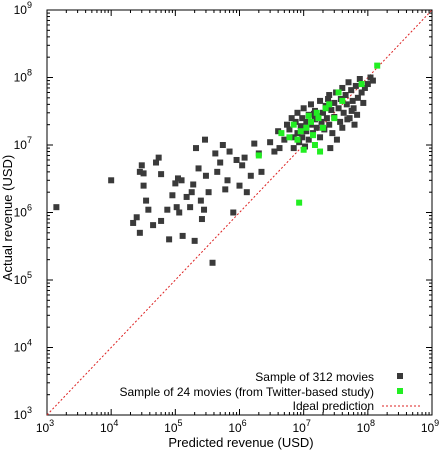 This screenshot has height=457, width=447. Describe the element at coordinates (29, 275) in the screenshot. I see `y-tick-exponent: 5` at that location.